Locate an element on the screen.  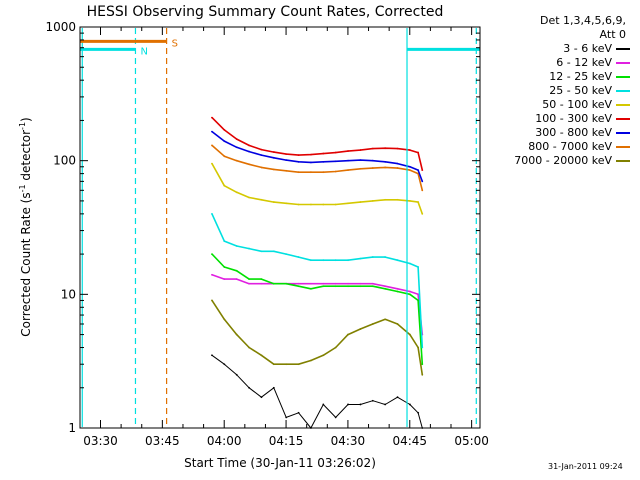
legend-label: 12 - 25 keV is located at coordinates (580, 76).